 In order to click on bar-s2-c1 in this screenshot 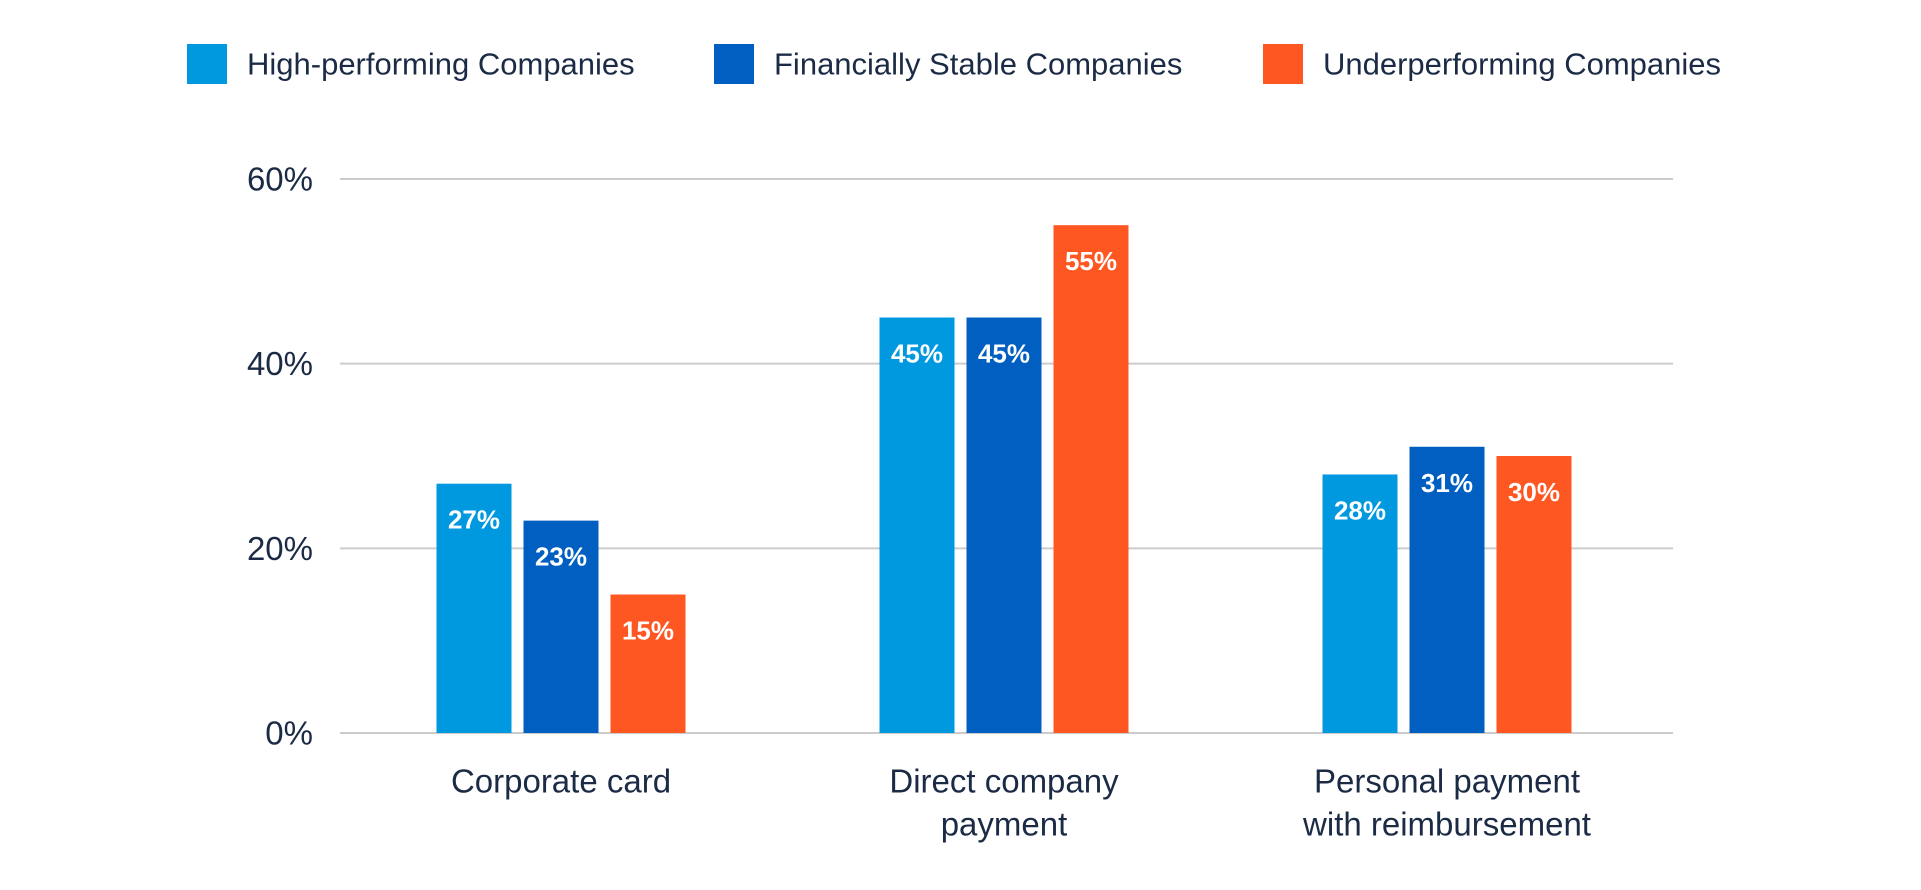, I will do `click(561, 626)`.